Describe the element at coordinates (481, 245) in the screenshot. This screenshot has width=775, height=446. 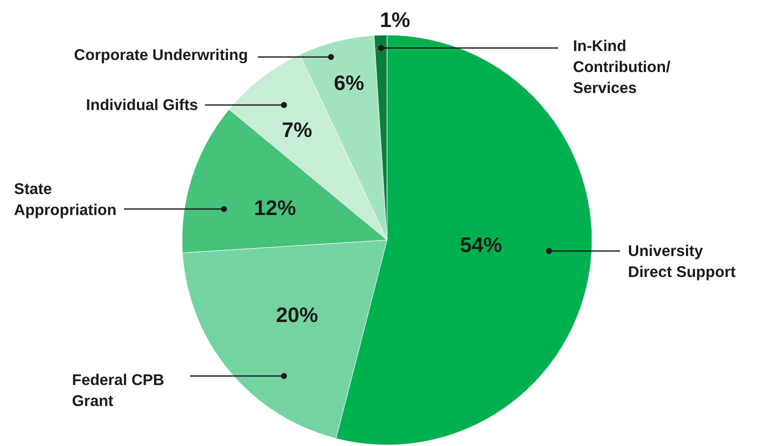
I see `data-label: 54%` at that location.